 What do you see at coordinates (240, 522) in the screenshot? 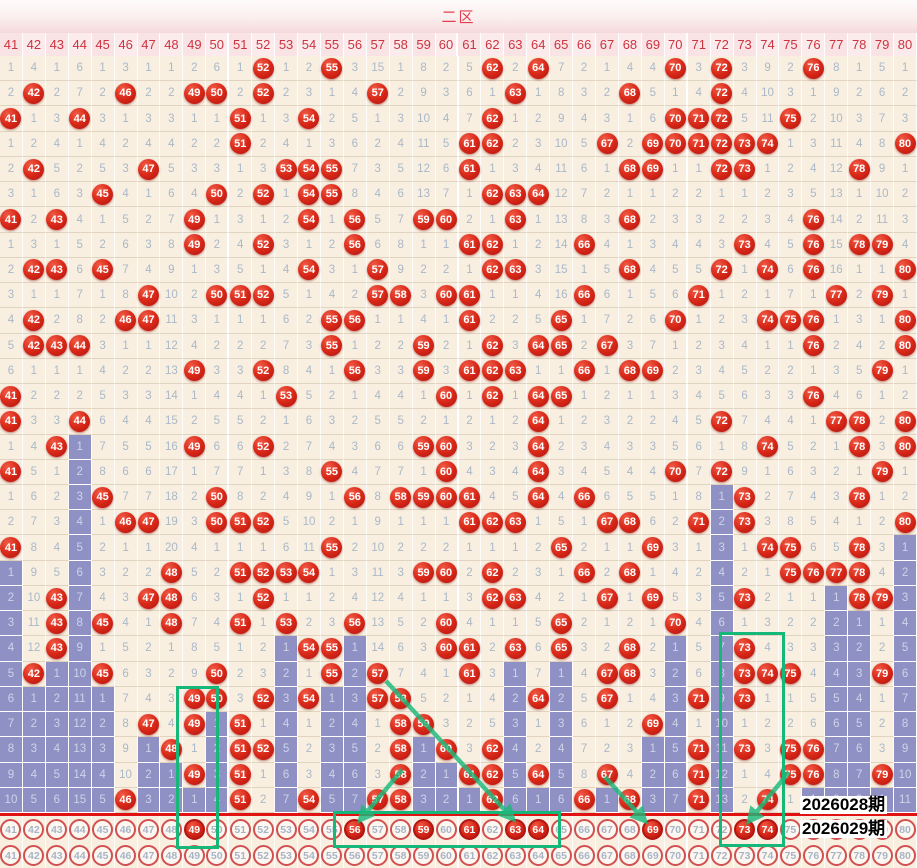
I see `drawn-number-ball: 51` at bounding box center [240, 522].